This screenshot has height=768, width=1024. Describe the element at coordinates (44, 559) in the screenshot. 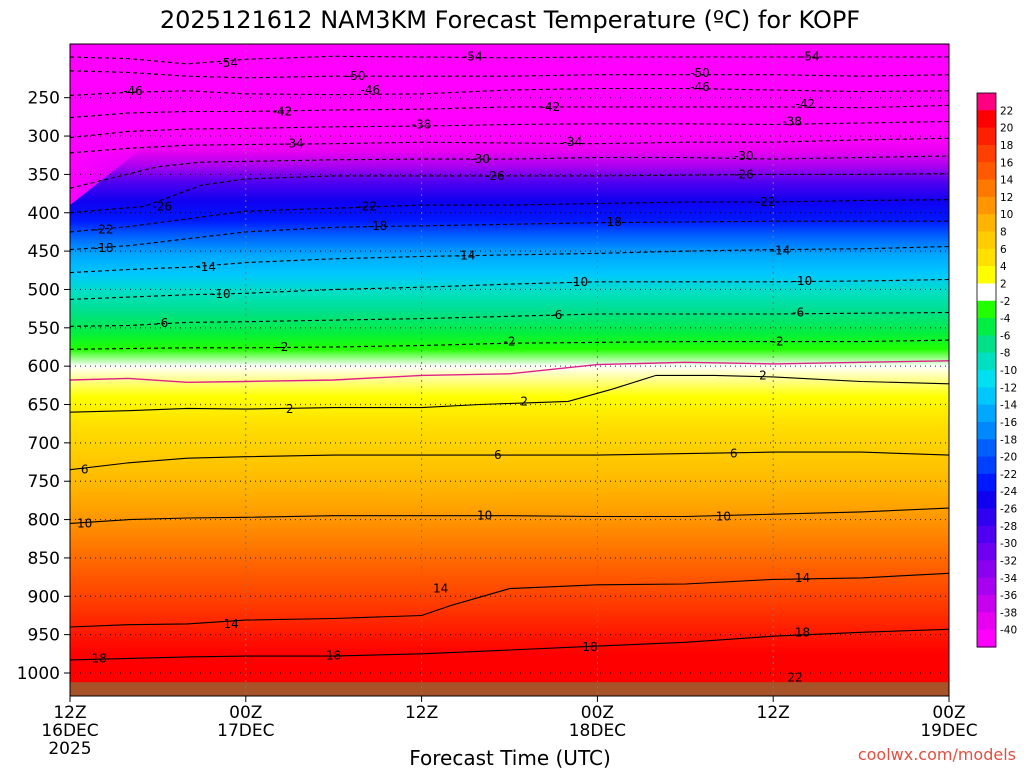

I see `y-tick-label: 850` at that location.